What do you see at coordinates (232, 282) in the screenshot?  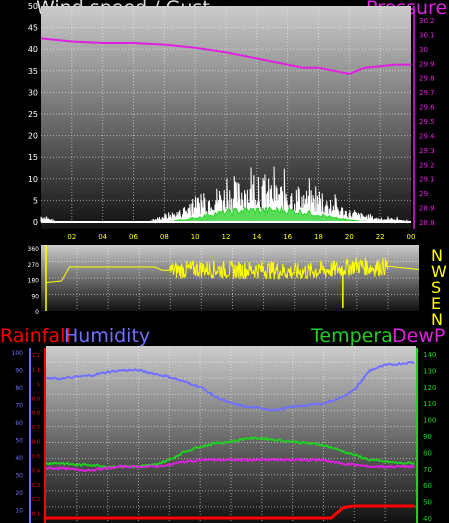 I see `panel2-series` at bounding box center [232, 282].